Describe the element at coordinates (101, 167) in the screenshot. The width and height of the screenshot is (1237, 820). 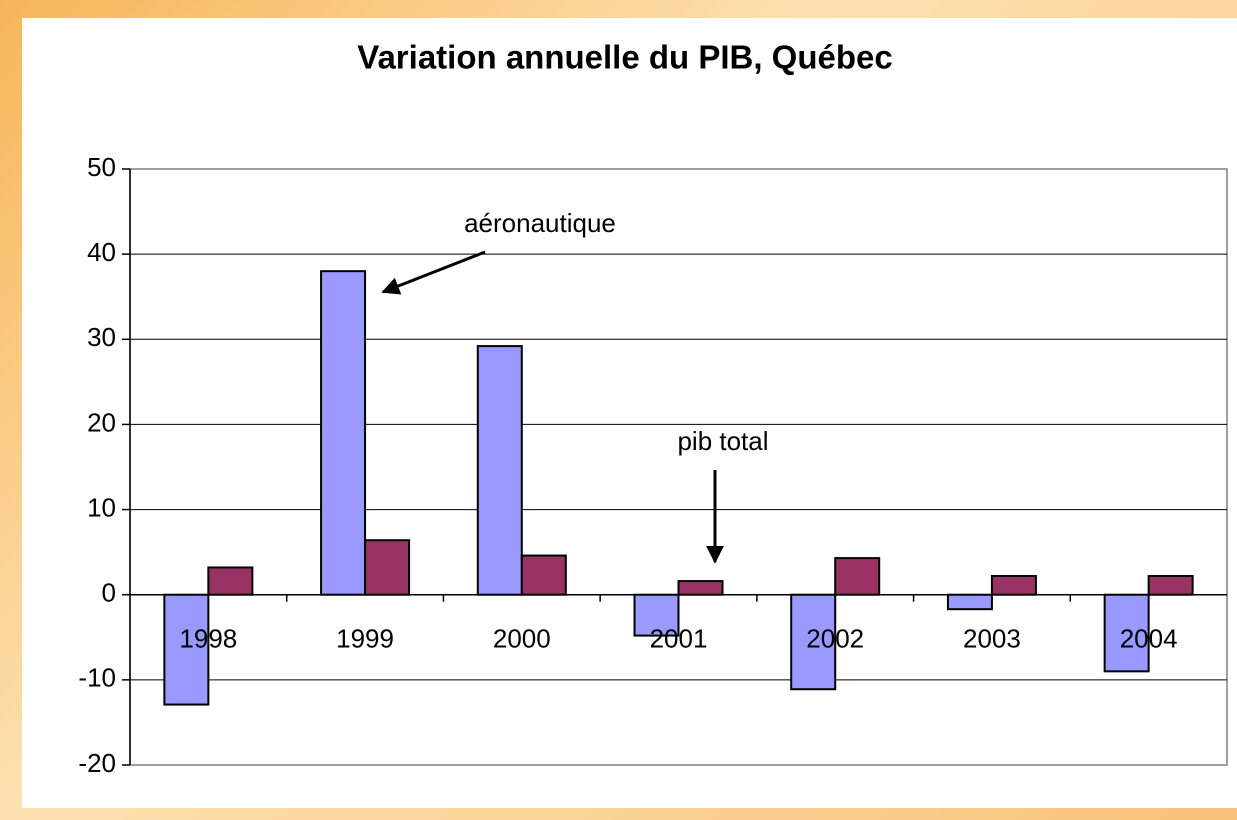
I see `y-tick-label: 50` at that location.